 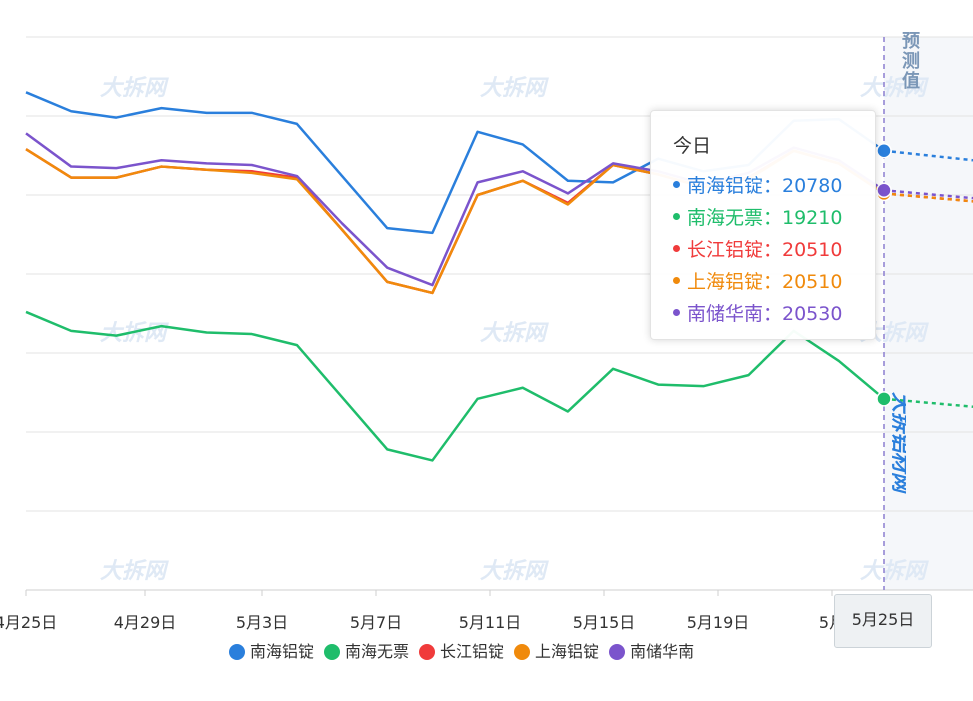 What do you see at coordinates (765, 218) in the screenshot?
I see `tooltip-row-text: 南海无票：19210` at bounding box center [765, 218].